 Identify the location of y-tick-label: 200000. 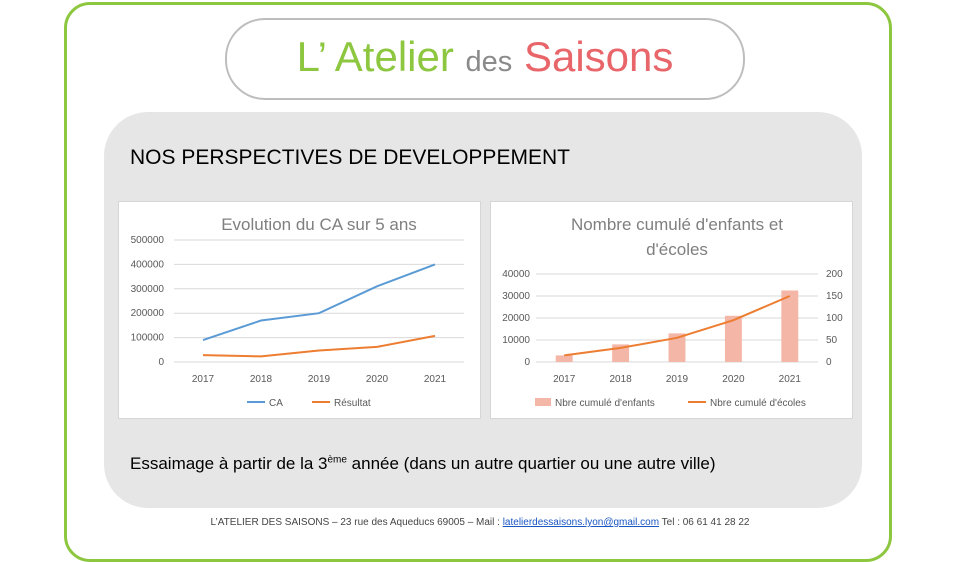
(148, 313).